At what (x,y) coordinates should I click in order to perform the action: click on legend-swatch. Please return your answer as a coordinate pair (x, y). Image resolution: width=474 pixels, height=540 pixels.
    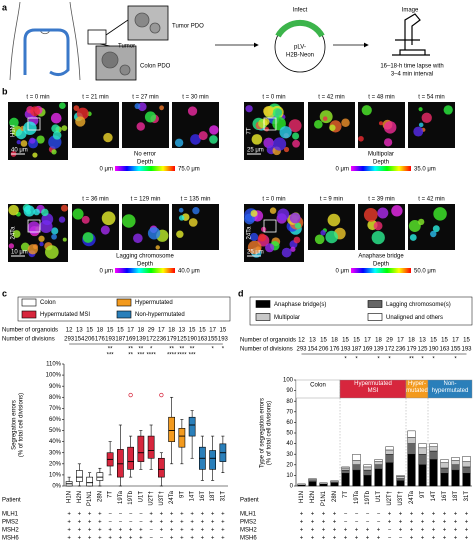
    Looking at the image, I should click on (375, 317).